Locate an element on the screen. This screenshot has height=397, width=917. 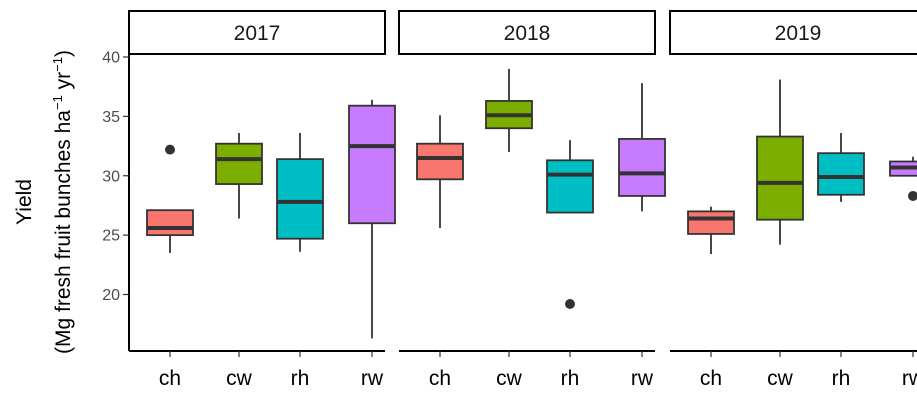
facet-strip-label: 2019 is located at coordinates (798, 33).